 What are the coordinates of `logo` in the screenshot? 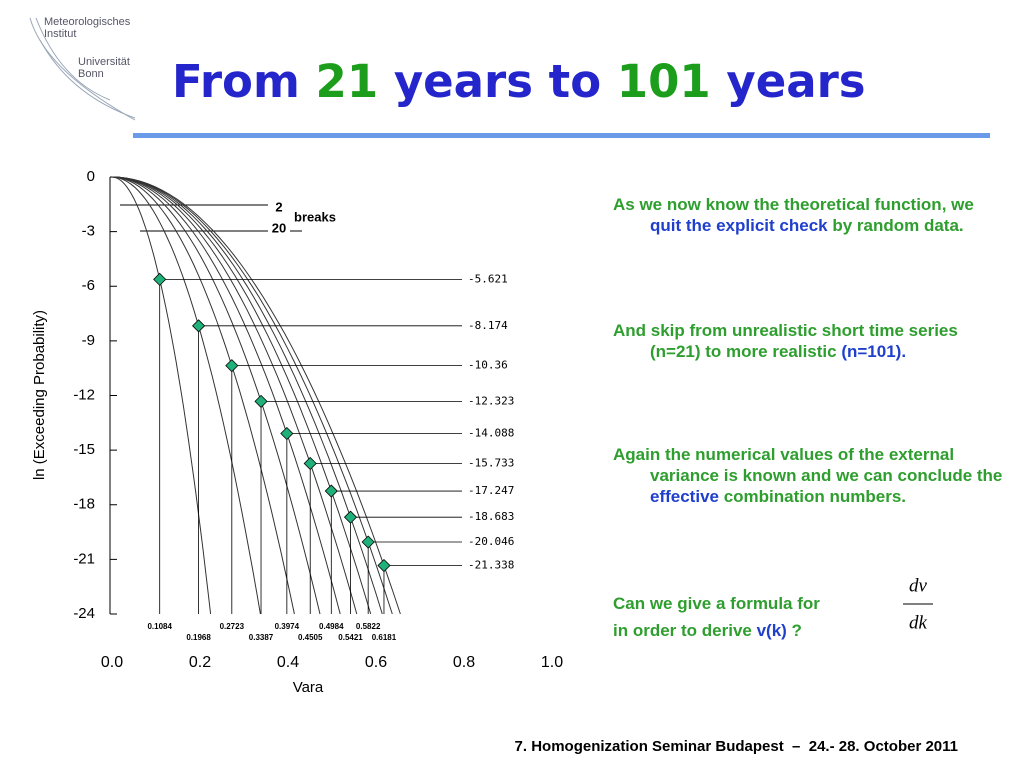 It's located at (82, 69).